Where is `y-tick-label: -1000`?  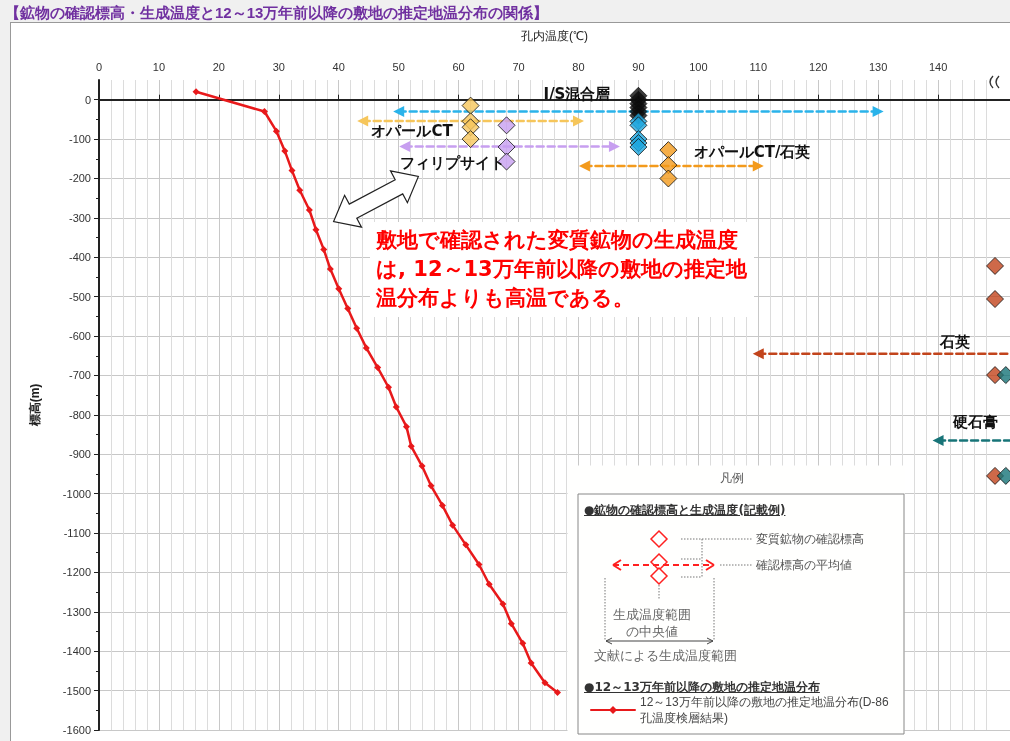 y-tick-label: -1000 is located at coordinates (76, 493).